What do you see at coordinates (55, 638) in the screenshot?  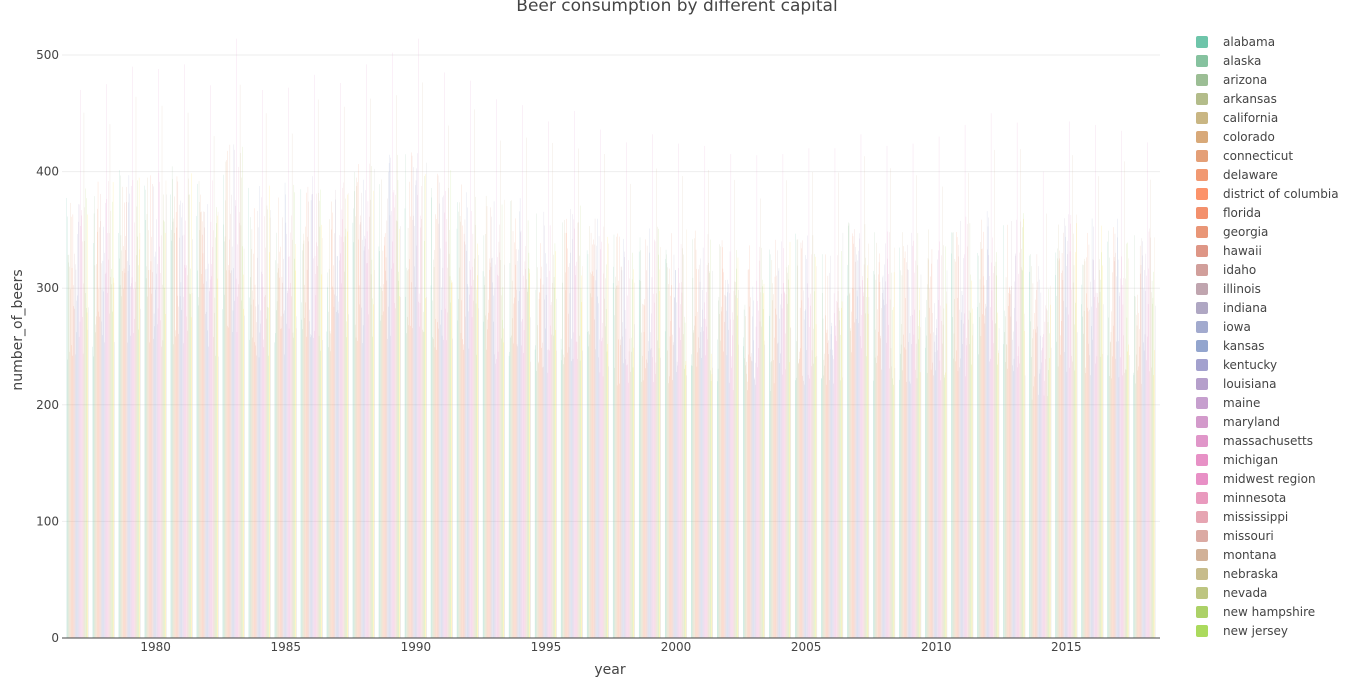 I see `y-tick-label: 0` at bounding box center [55, 638].